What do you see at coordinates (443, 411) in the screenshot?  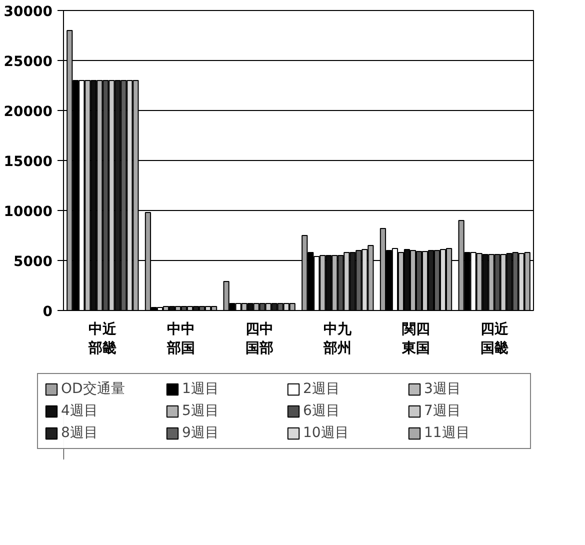 I see `legend-label: 7週目` at bounding box center [443, 411].